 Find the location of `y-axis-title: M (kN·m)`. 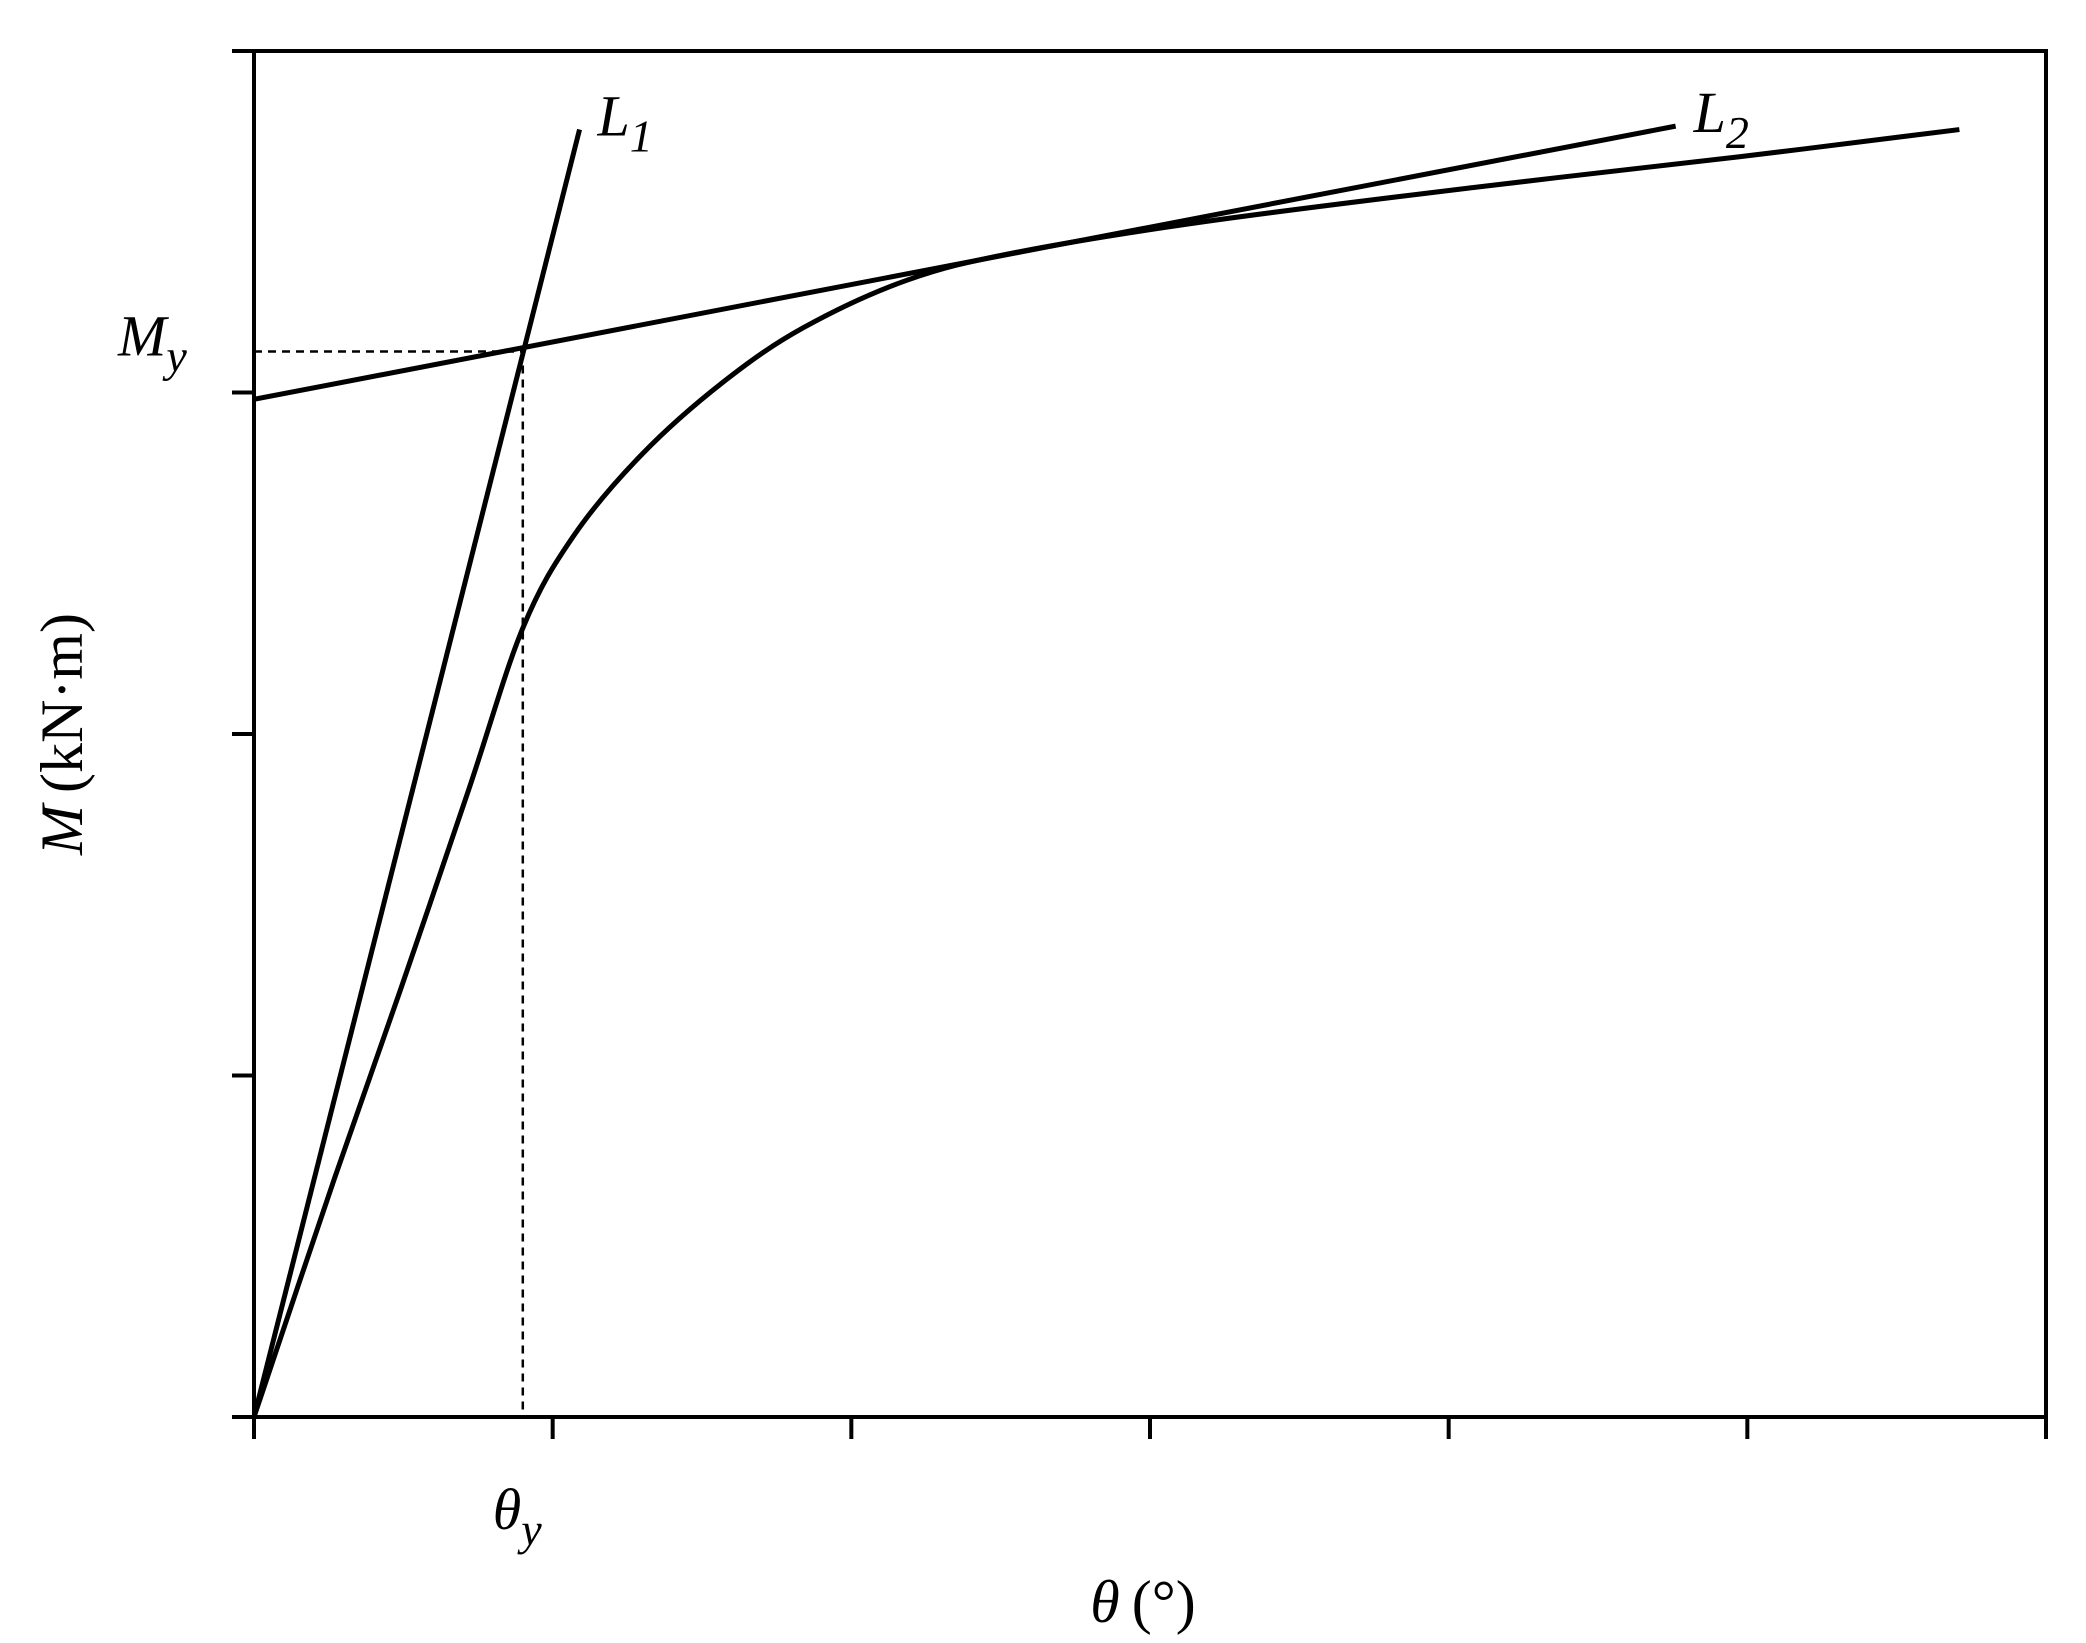

y-axis-title: M (kN·m) is located at coordinates (62, 734).